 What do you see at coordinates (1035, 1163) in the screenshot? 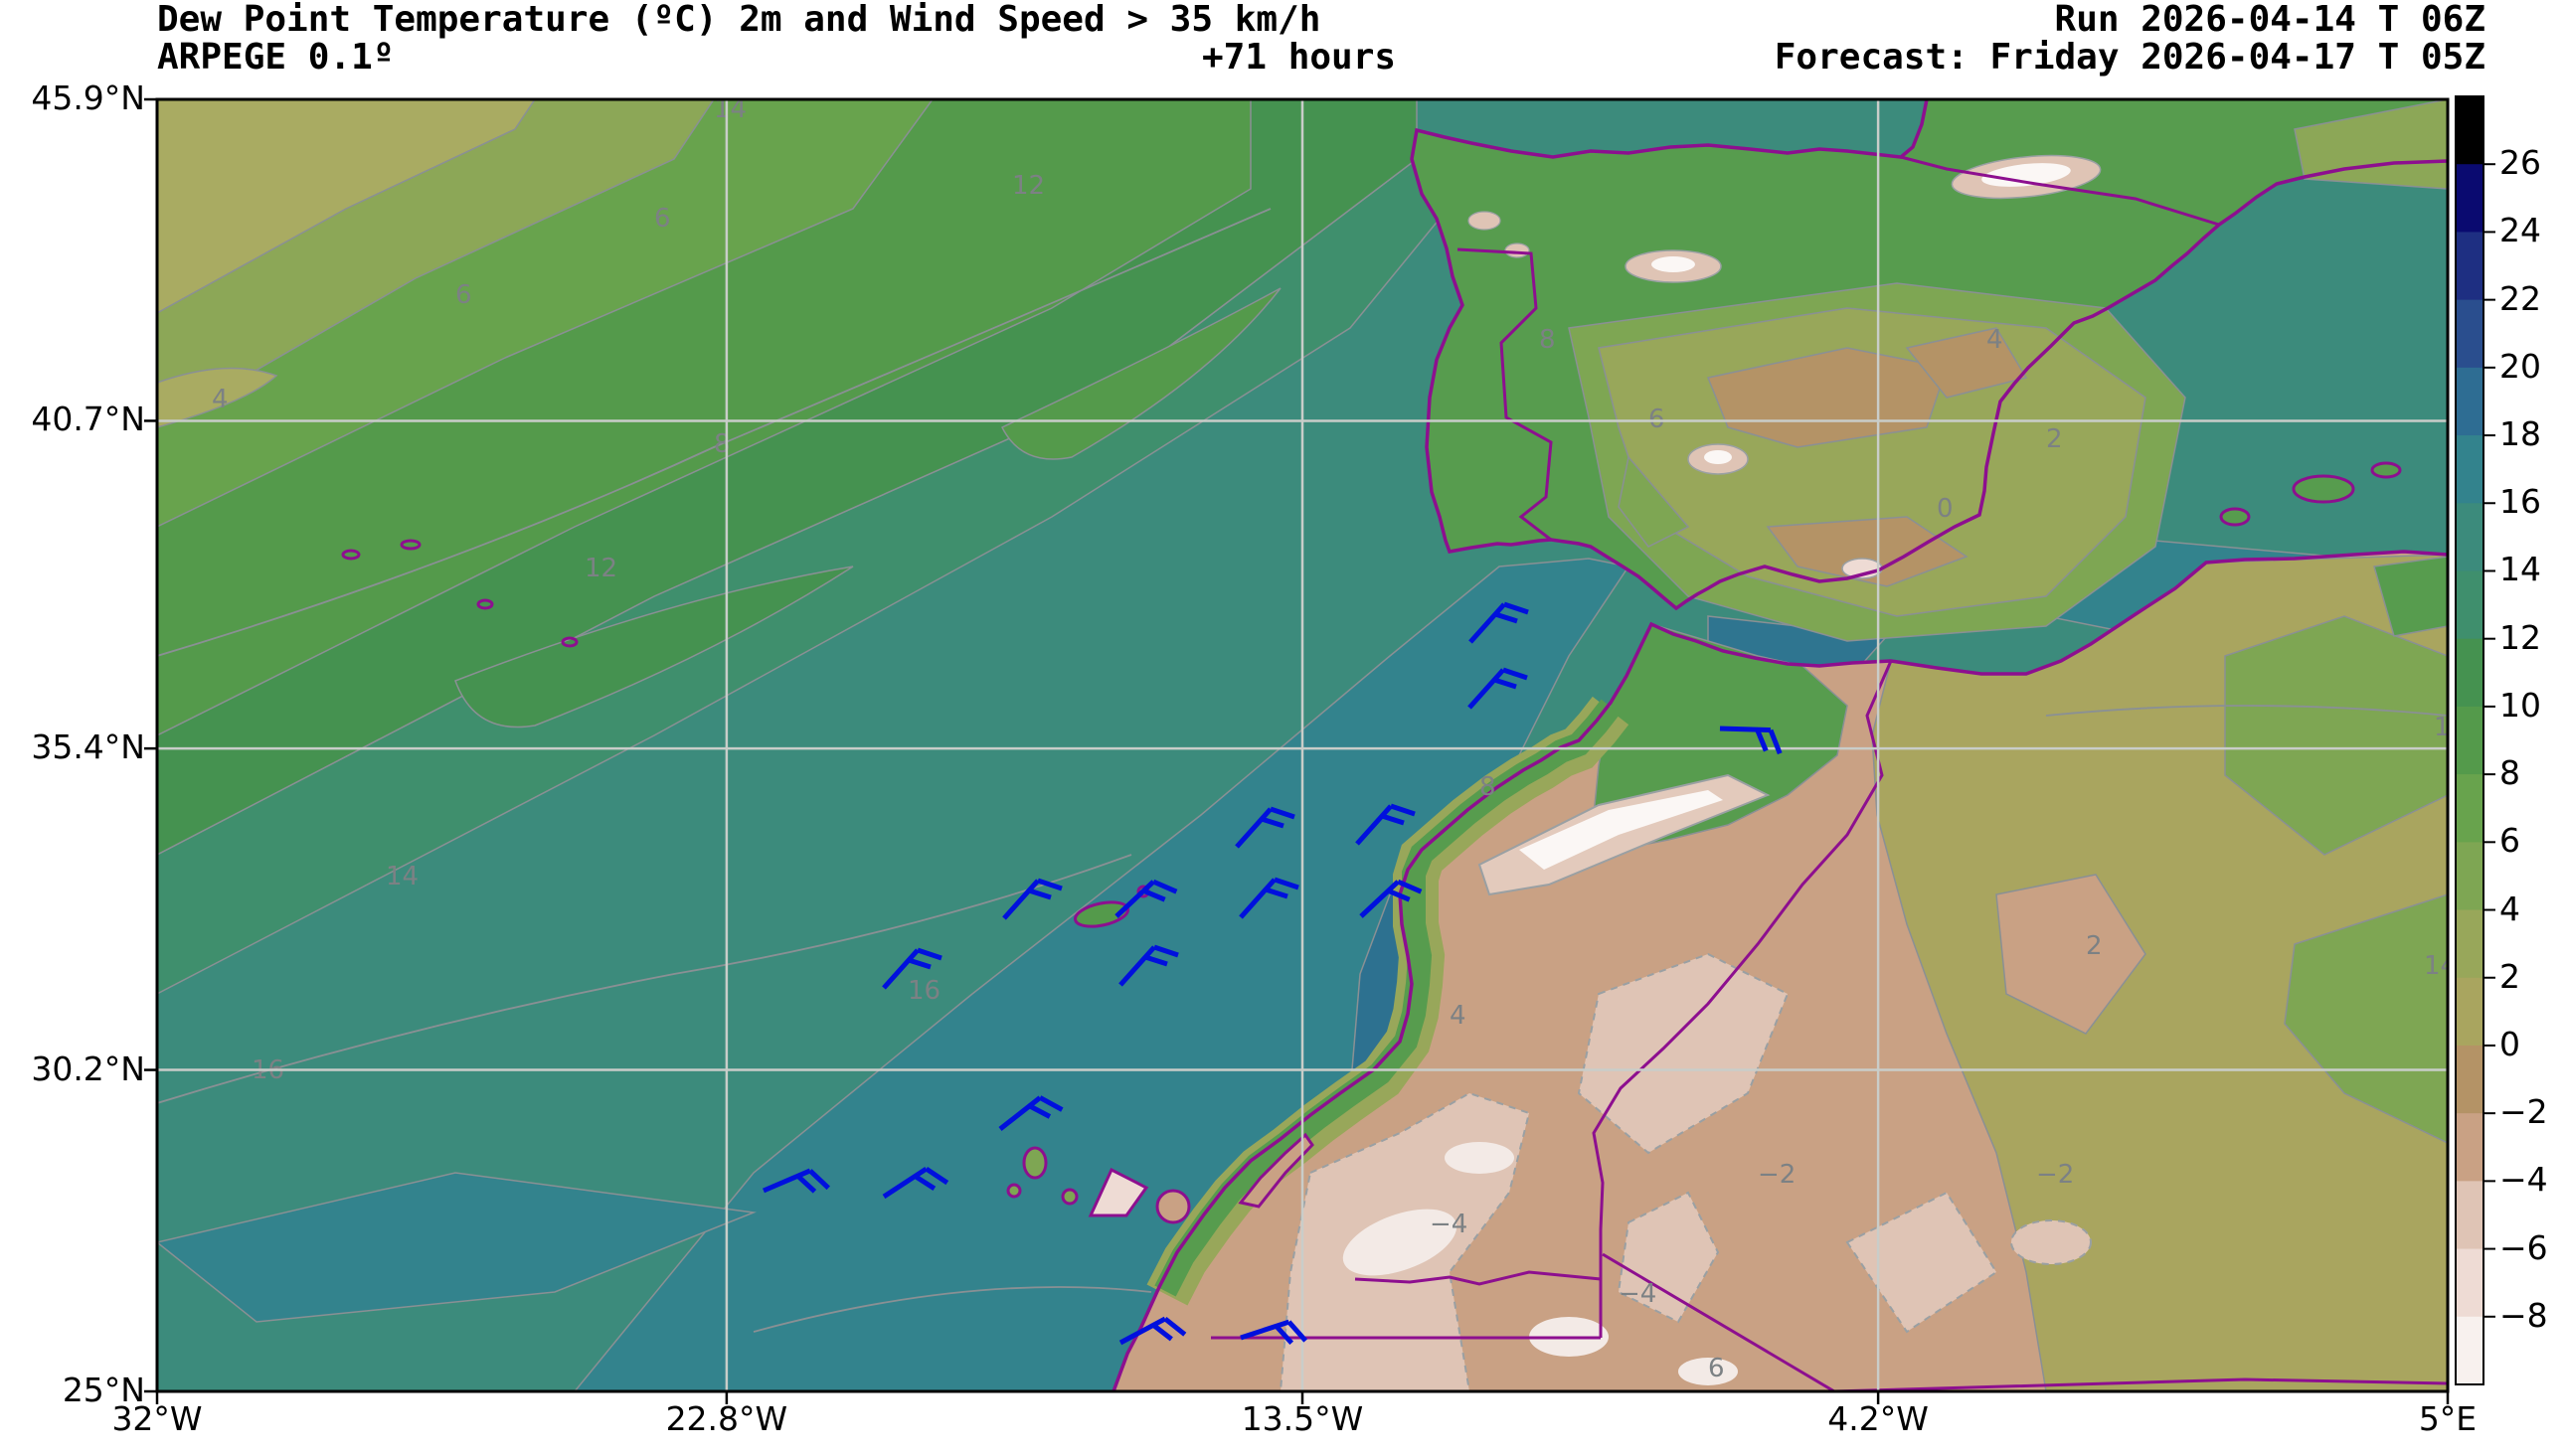
I see `la-palma-island` at bounding box center [1035, 1163].